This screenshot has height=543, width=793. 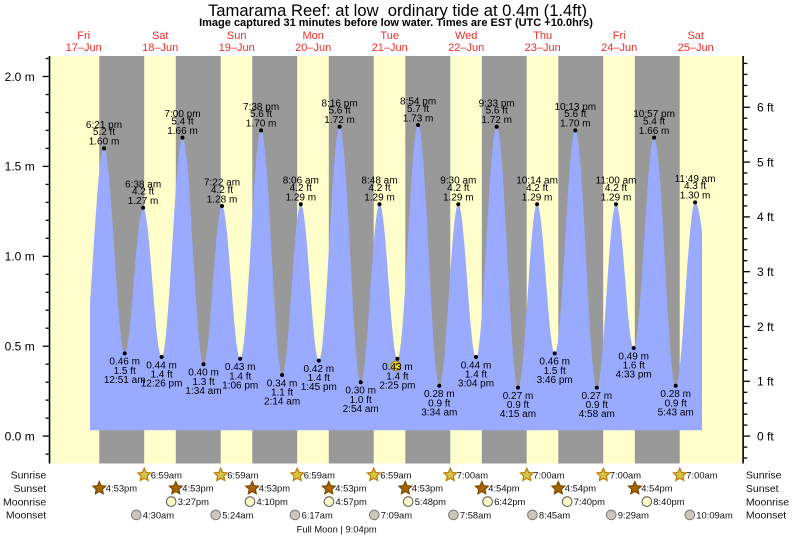 What do you see at coordinates (503, 488) in the screenshot?
I see `svg-text: 4:54pm` at bounding box center [503, 488].